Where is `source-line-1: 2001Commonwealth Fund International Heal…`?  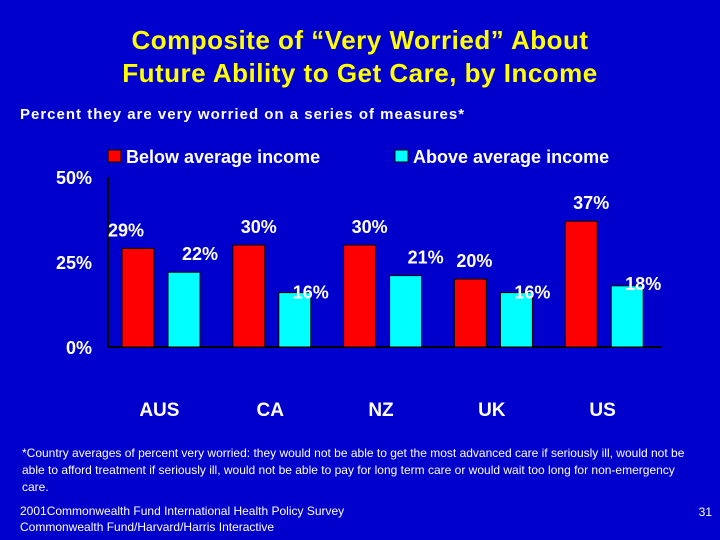 source-line-1: 2001Commonwealth Fund International Heal… is located at coordinates (182, 511).